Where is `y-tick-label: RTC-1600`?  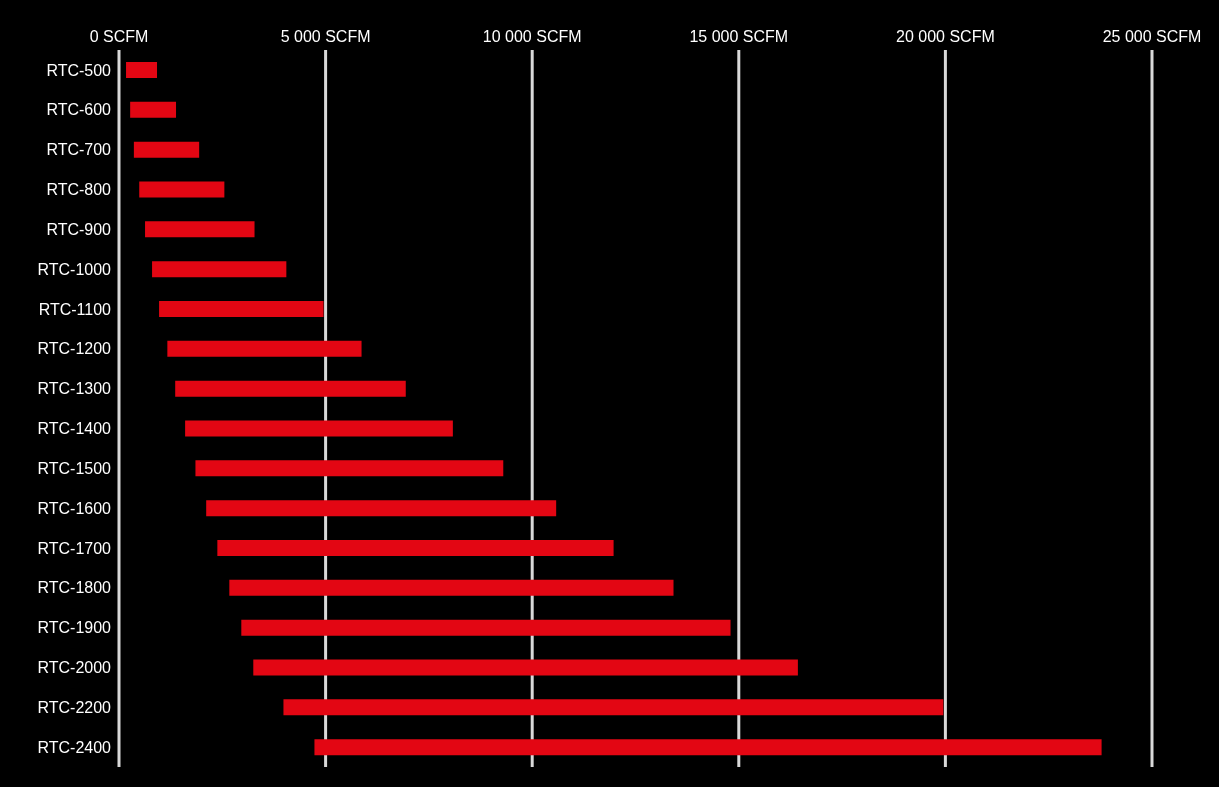
y-tick-label: RTC-1600 is located at coordinates (74, 508).